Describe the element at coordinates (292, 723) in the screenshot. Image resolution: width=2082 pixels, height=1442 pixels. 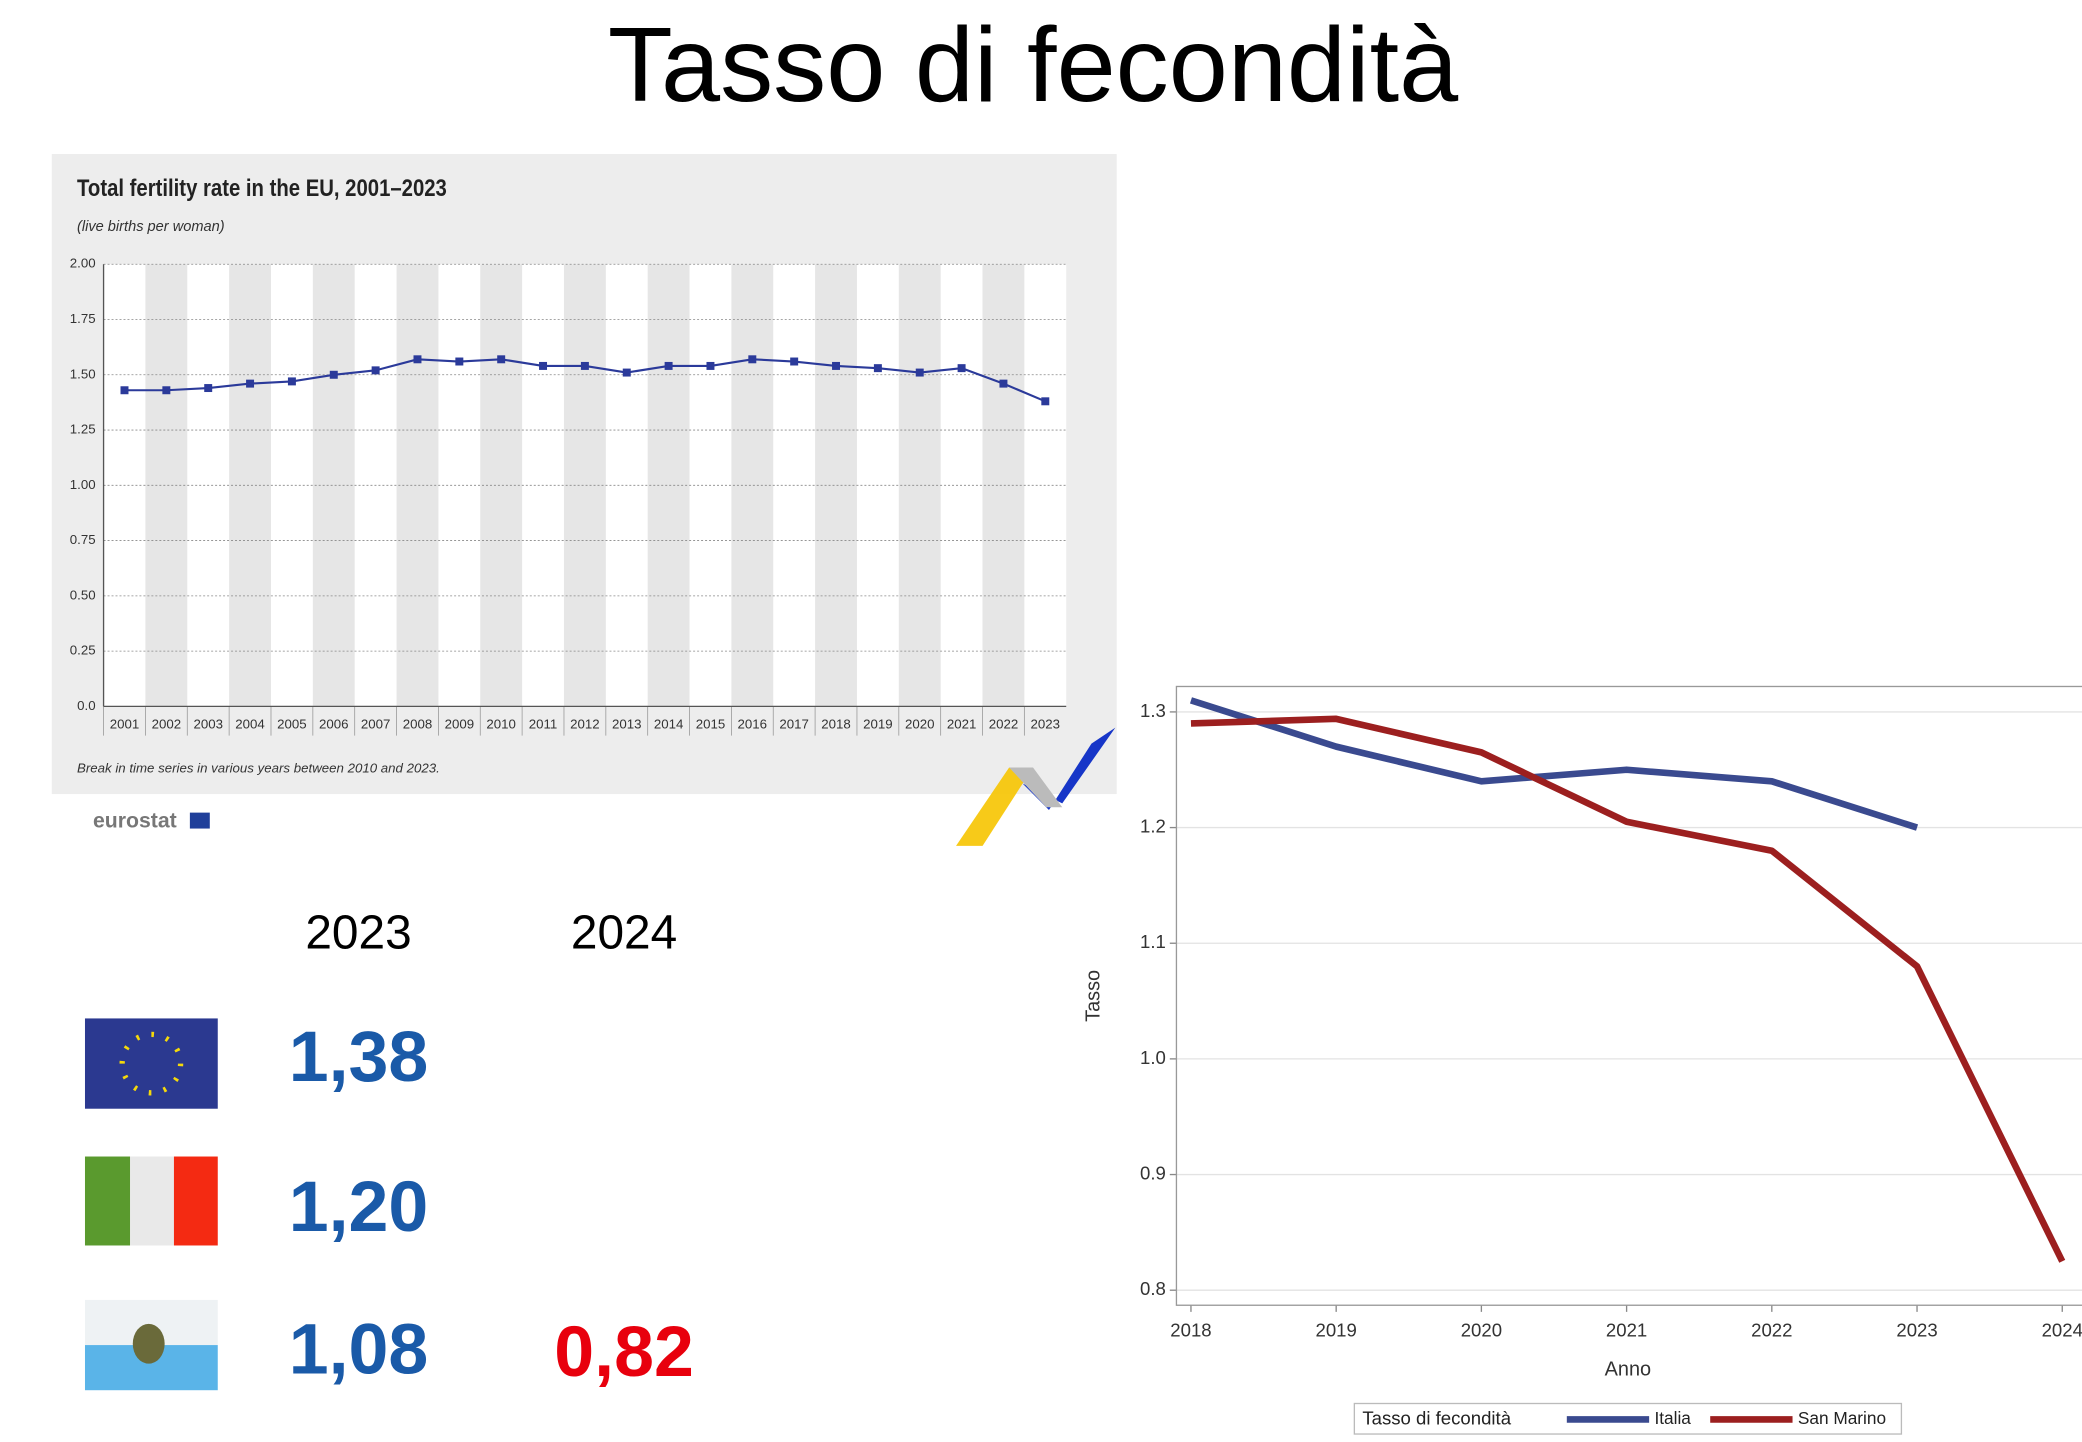
I see `x-tick-label: 2005` at that location.